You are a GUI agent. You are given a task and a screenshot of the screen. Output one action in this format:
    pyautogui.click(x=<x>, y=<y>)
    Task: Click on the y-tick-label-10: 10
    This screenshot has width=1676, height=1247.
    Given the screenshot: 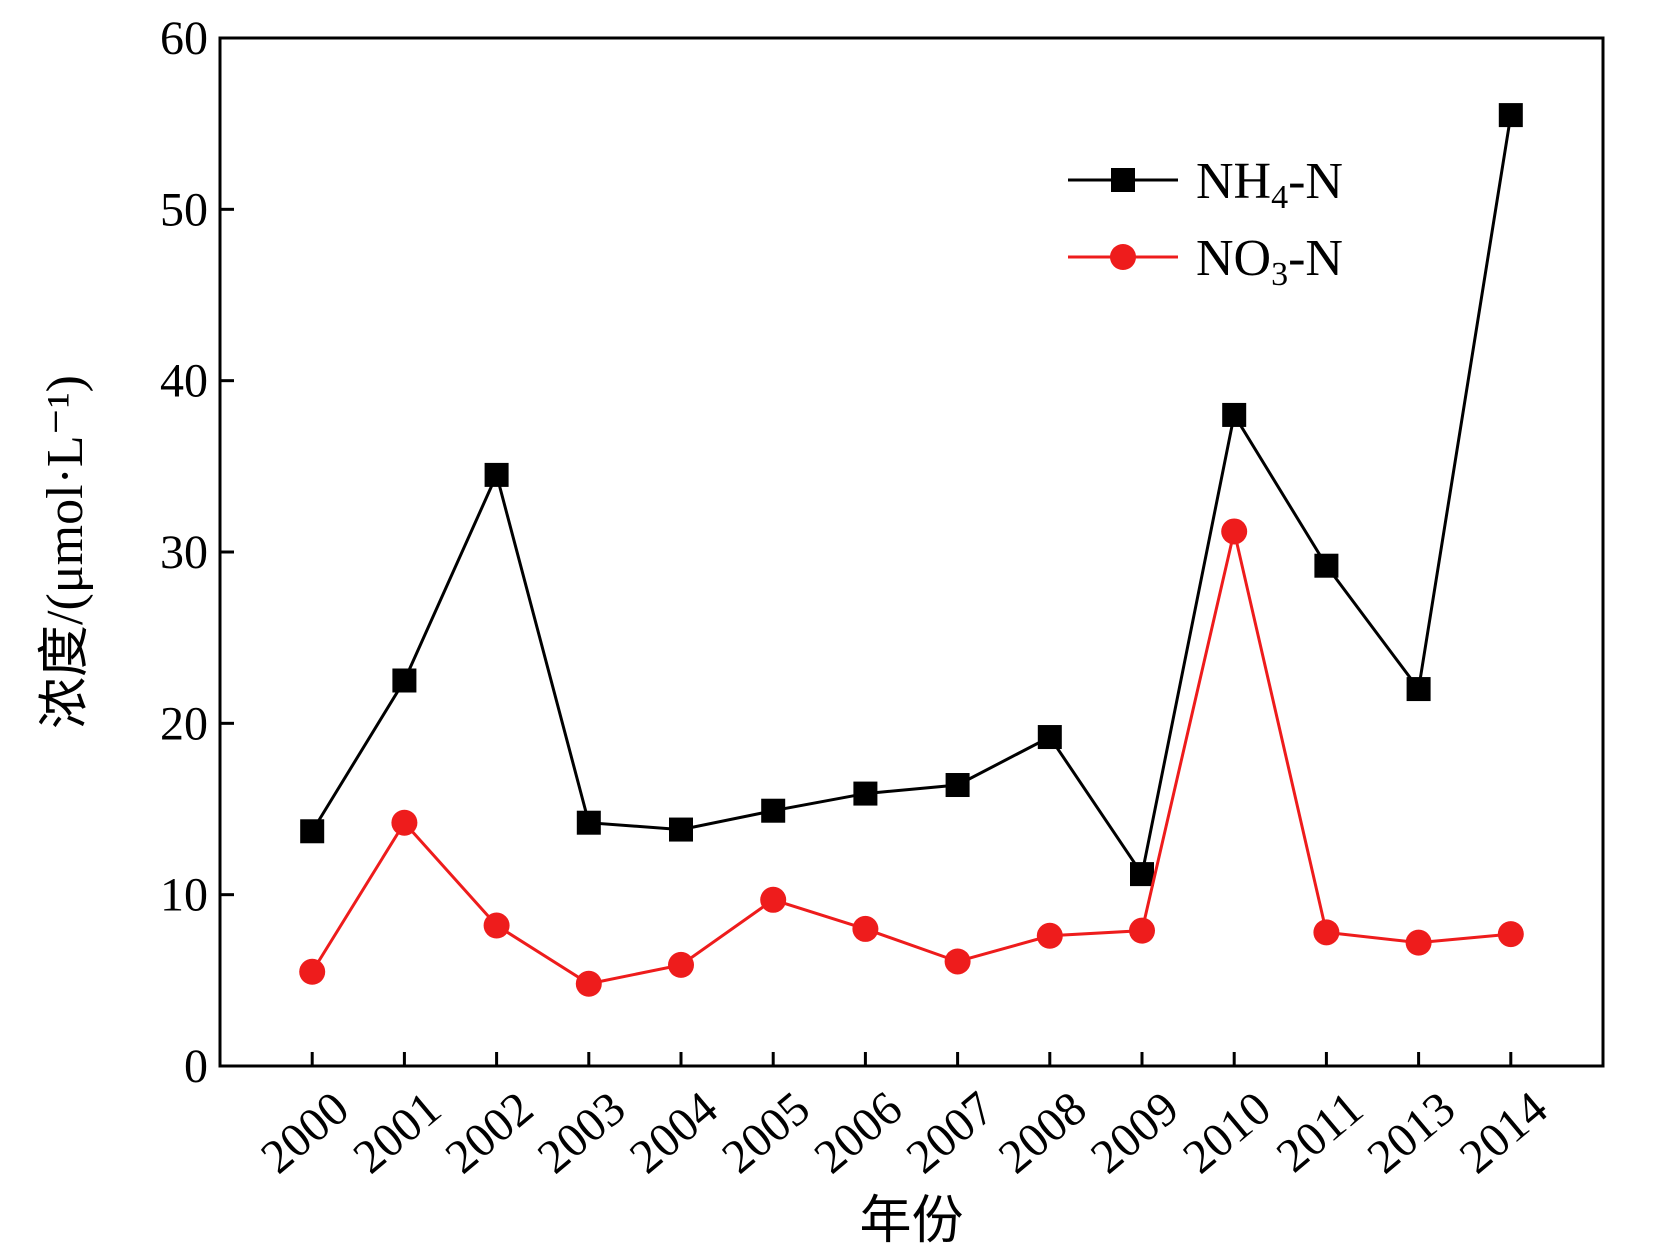 What is the action you would take?
    pyautogui.click(x=184, y=895)
    